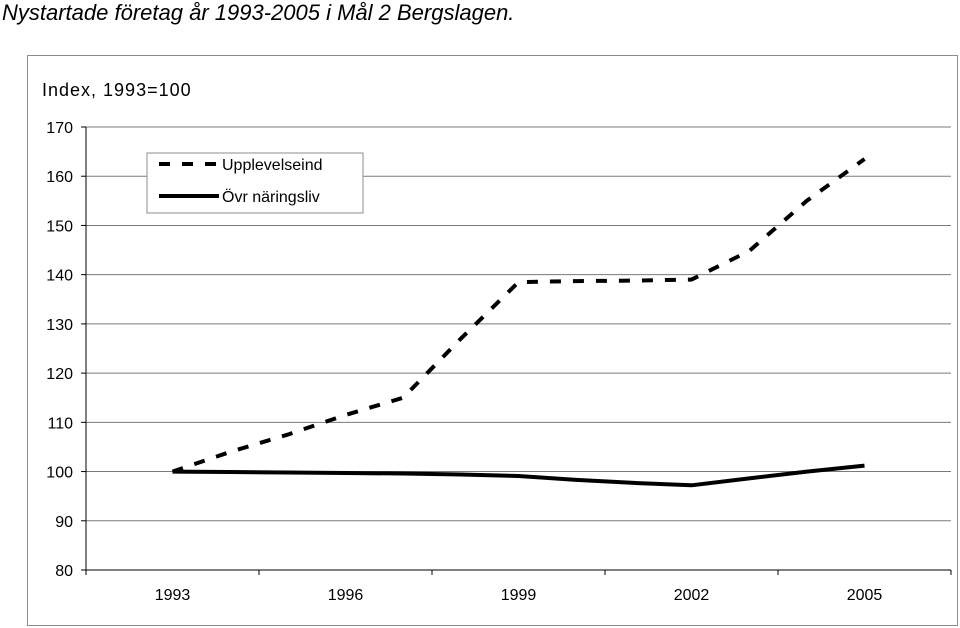  I want to click on y-tick-labels: 80 90 100 110 120 130 140 150 160 170, so click(59, 350).